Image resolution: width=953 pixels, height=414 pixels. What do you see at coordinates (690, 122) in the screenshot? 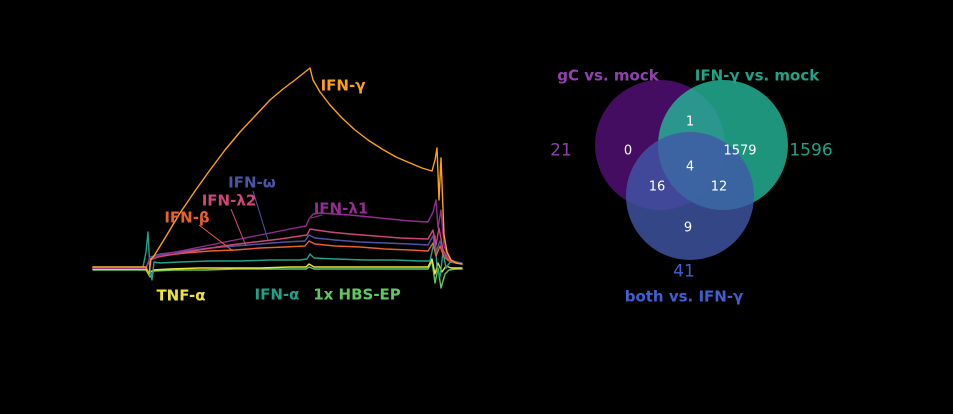
I see `venn-count-gc-and-ifng: 1` at bounding box center [690, 122].